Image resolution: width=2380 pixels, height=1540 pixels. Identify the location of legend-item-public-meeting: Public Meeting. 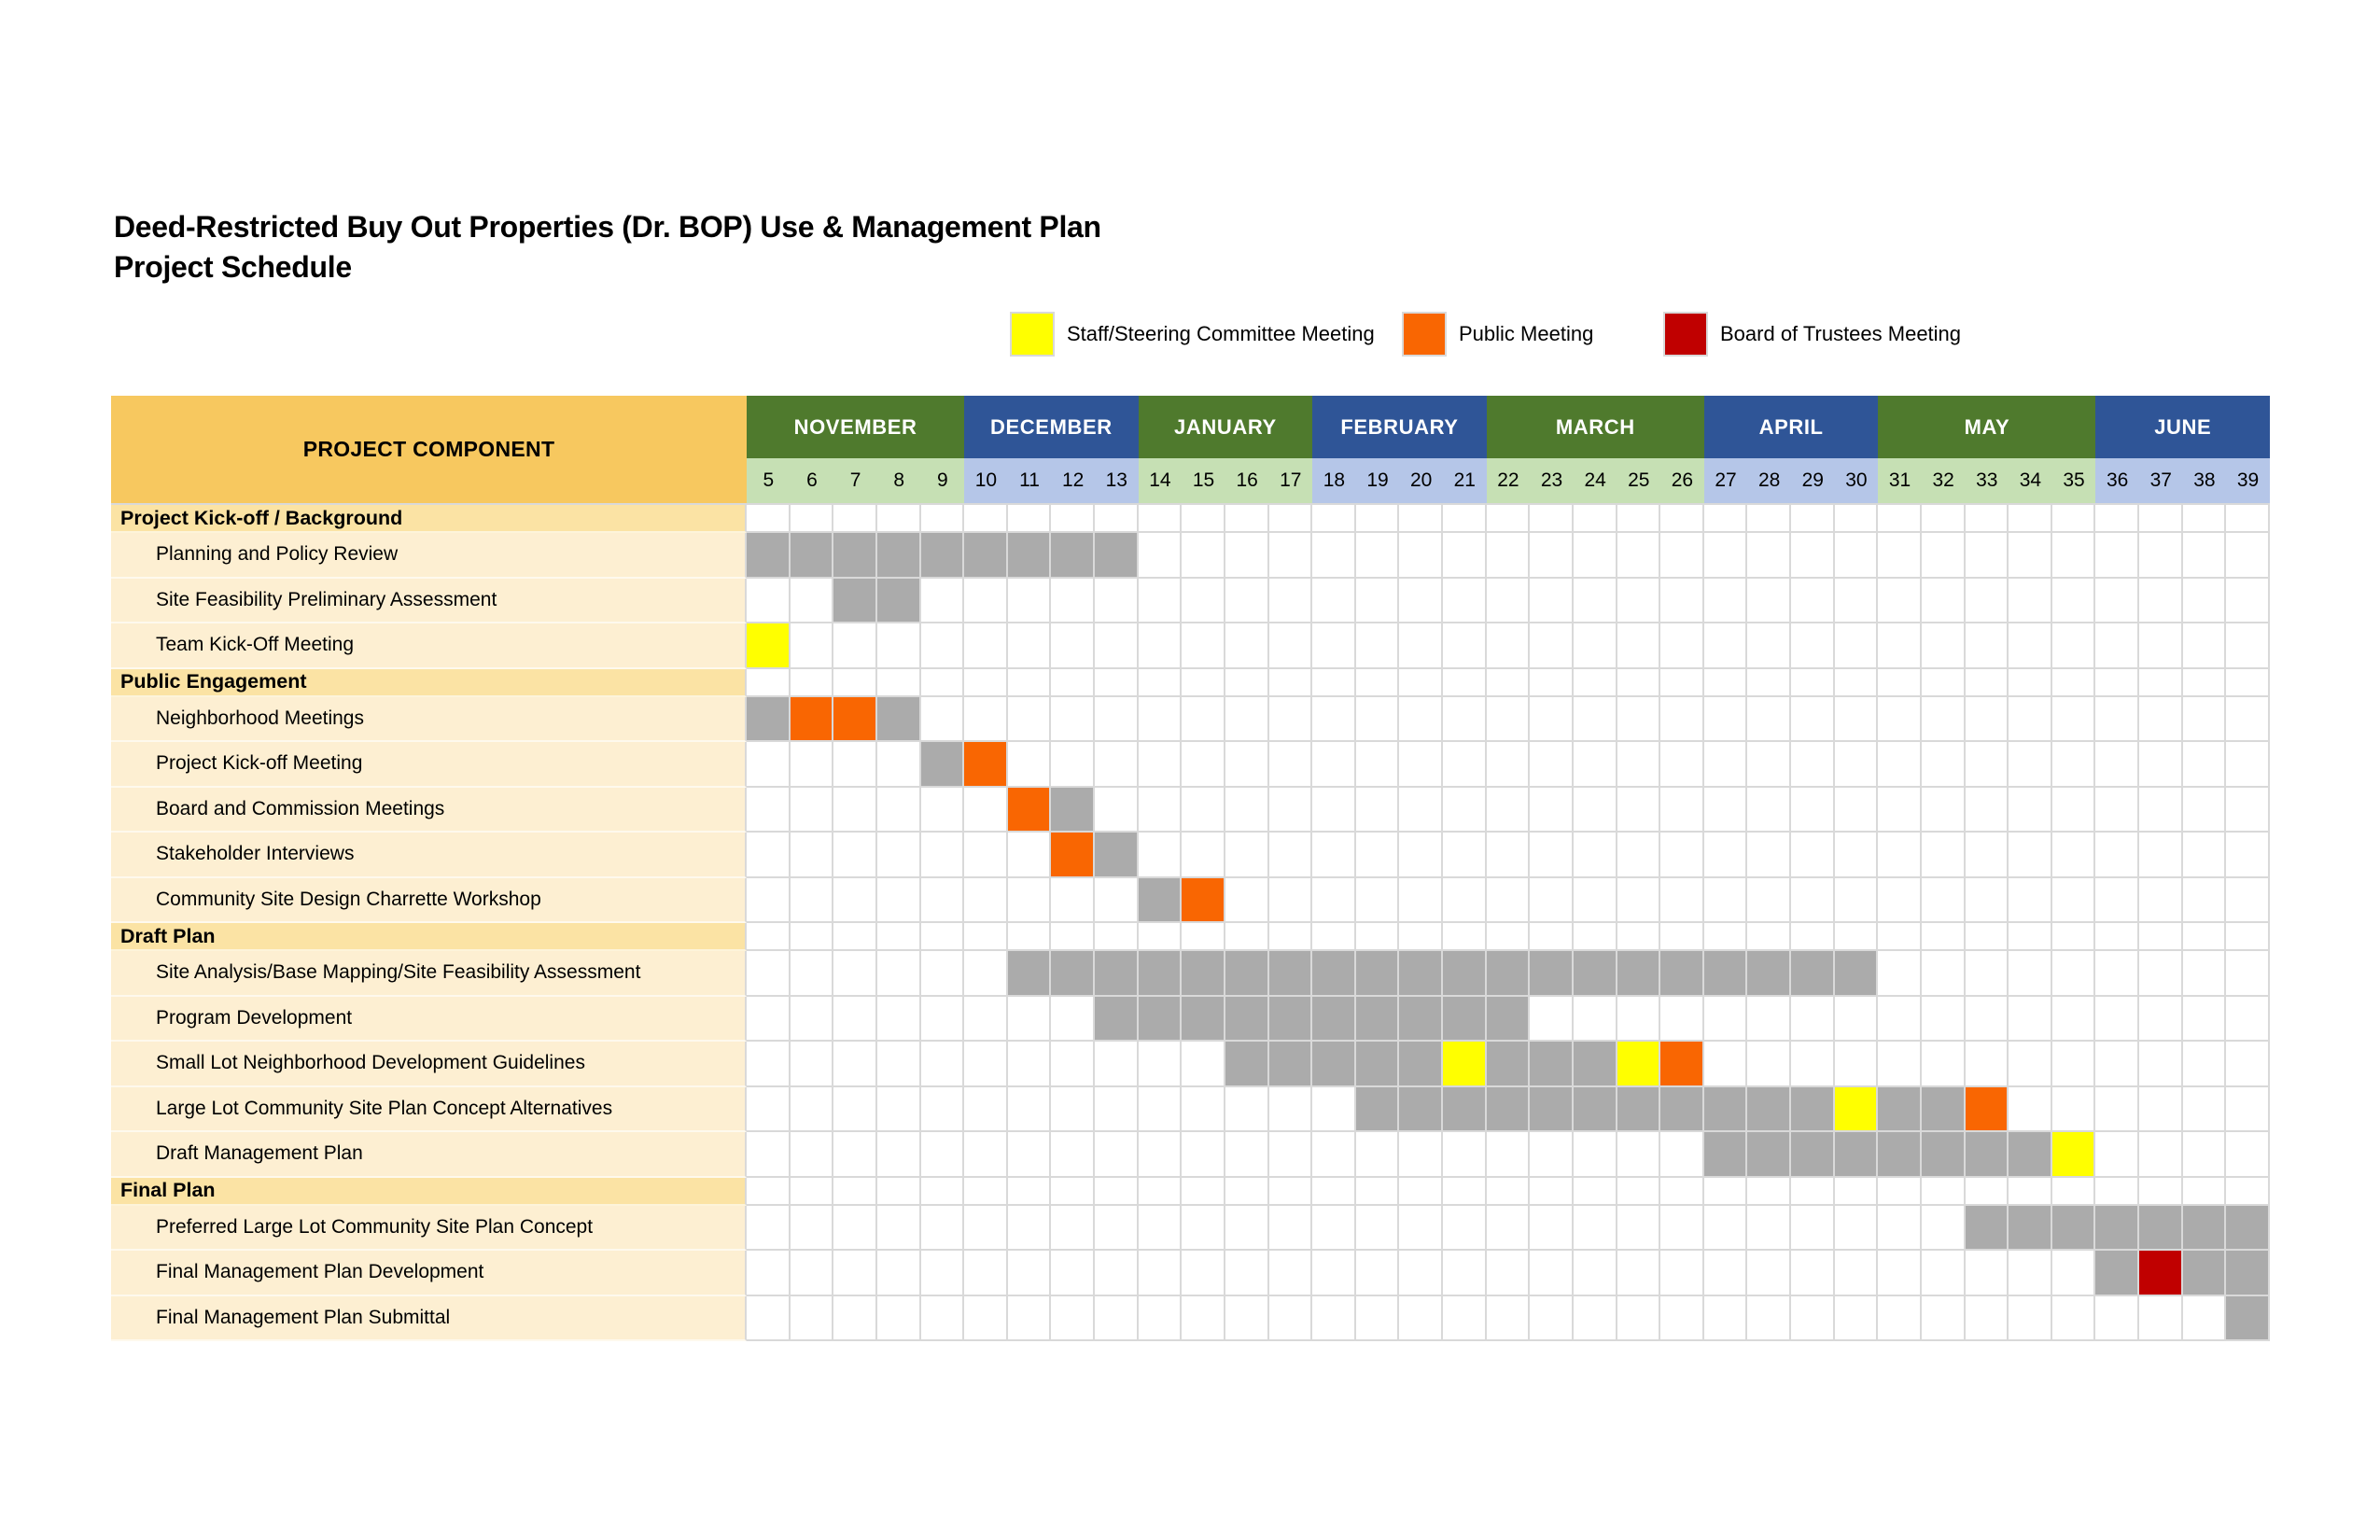
(1497, 334).